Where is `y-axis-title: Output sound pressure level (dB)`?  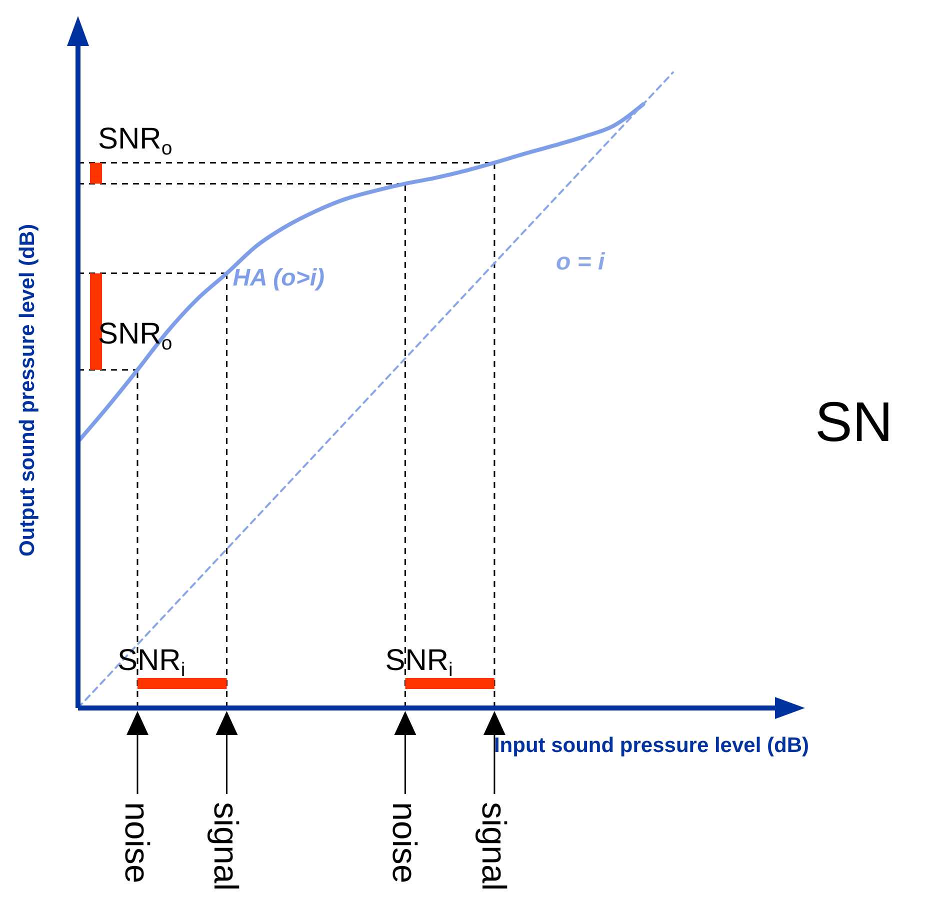 y-axis-title: Output sound pressure level (dB) is located at coordinates (27, 390).